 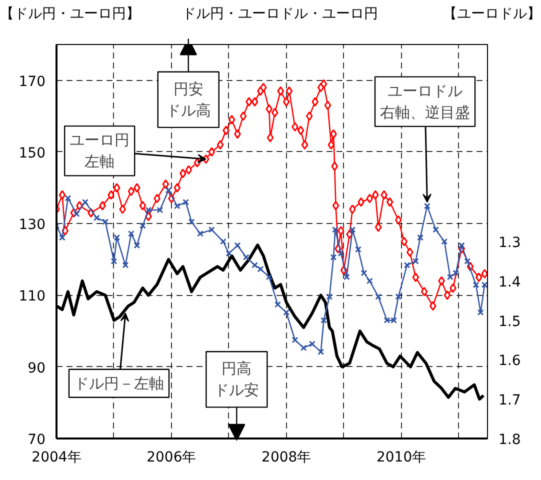 I want to click on annotation: 円高ドル安, so click(x=237, y=380).